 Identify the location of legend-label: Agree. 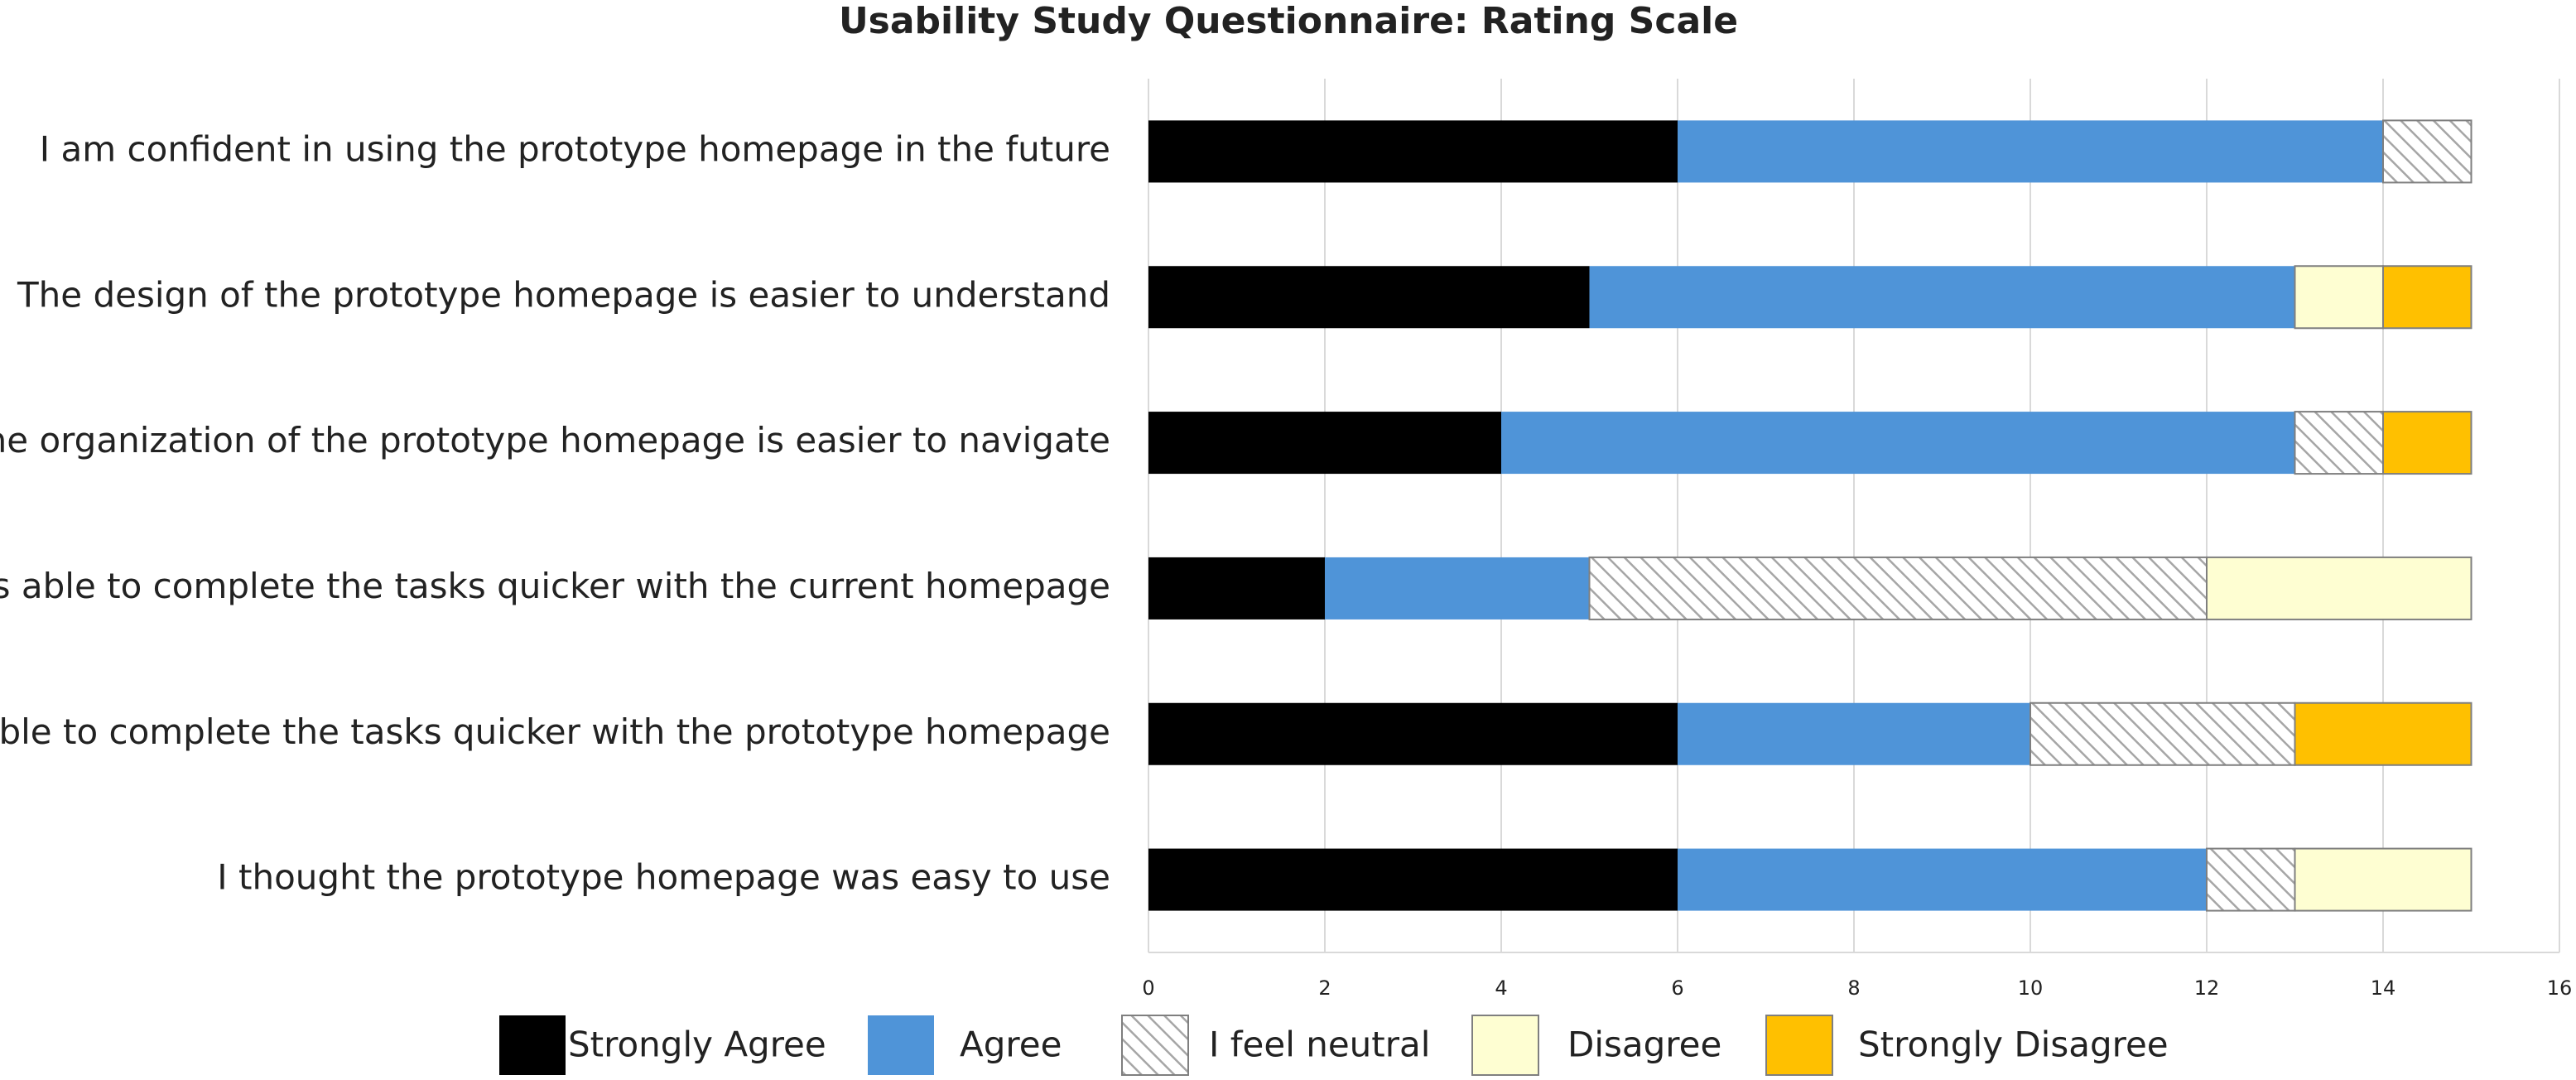
(1011, 1045).